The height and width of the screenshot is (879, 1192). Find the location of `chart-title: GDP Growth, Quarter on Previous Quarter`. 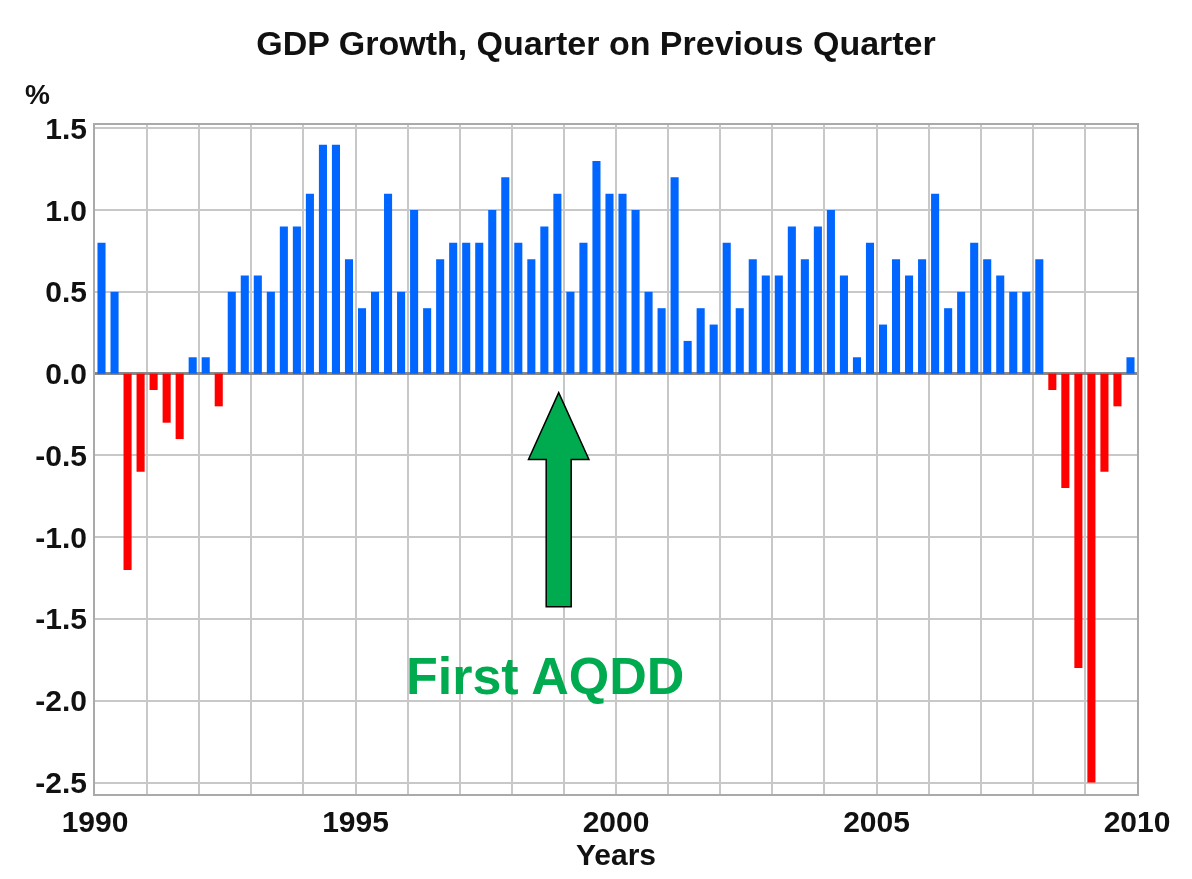

chart-title: GDP Growth, Quarter on Previous Quarter is located at coordinates (596, 42).